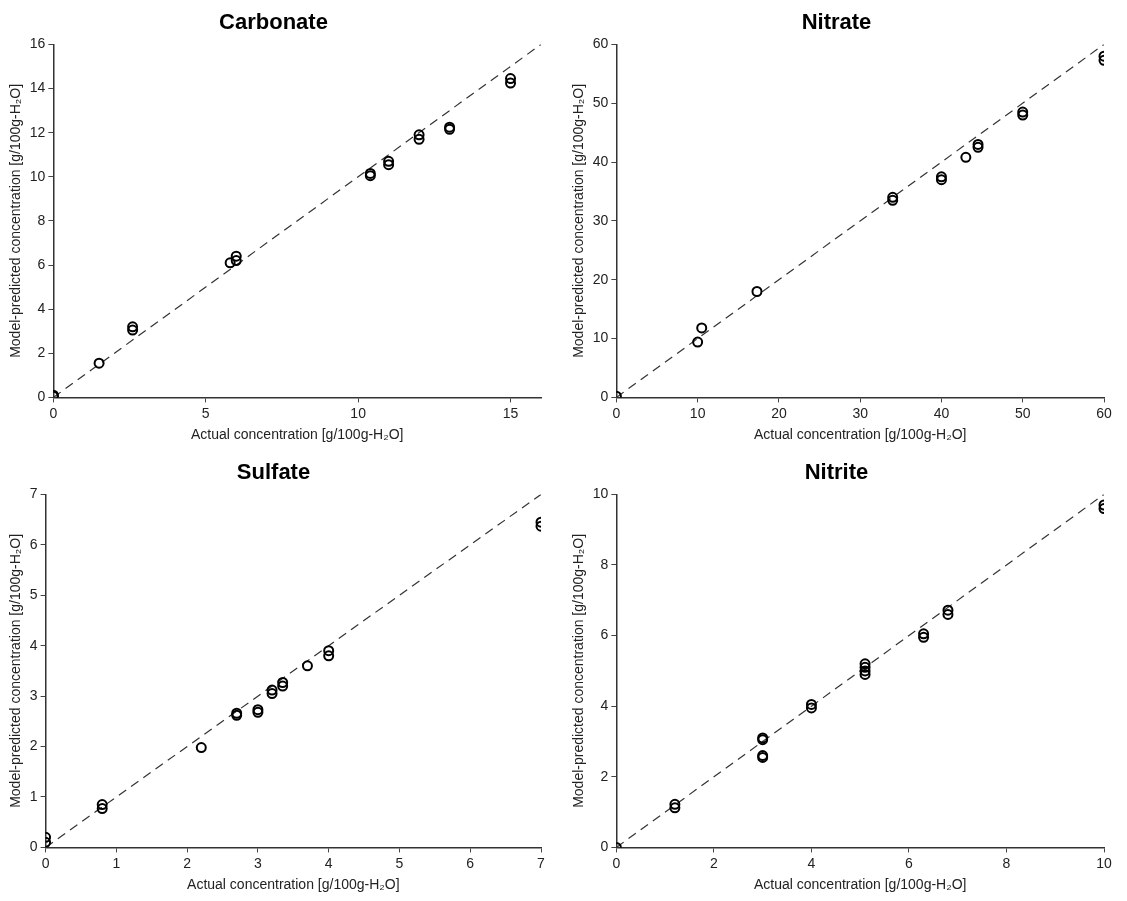  What do you see at coordinates (1022, 412) in the screenshot?
I see `x-tick-label: 50` at bounding box center [1022, 412].